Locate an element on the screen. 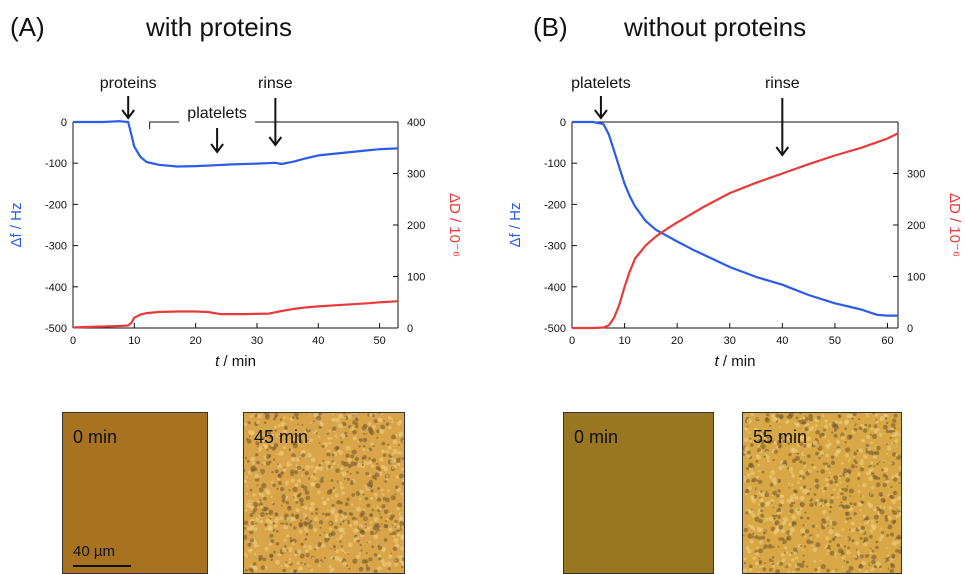 This screenshot has width=965, height=574. annotation-label: proteins is located at coordinates (128, 83).